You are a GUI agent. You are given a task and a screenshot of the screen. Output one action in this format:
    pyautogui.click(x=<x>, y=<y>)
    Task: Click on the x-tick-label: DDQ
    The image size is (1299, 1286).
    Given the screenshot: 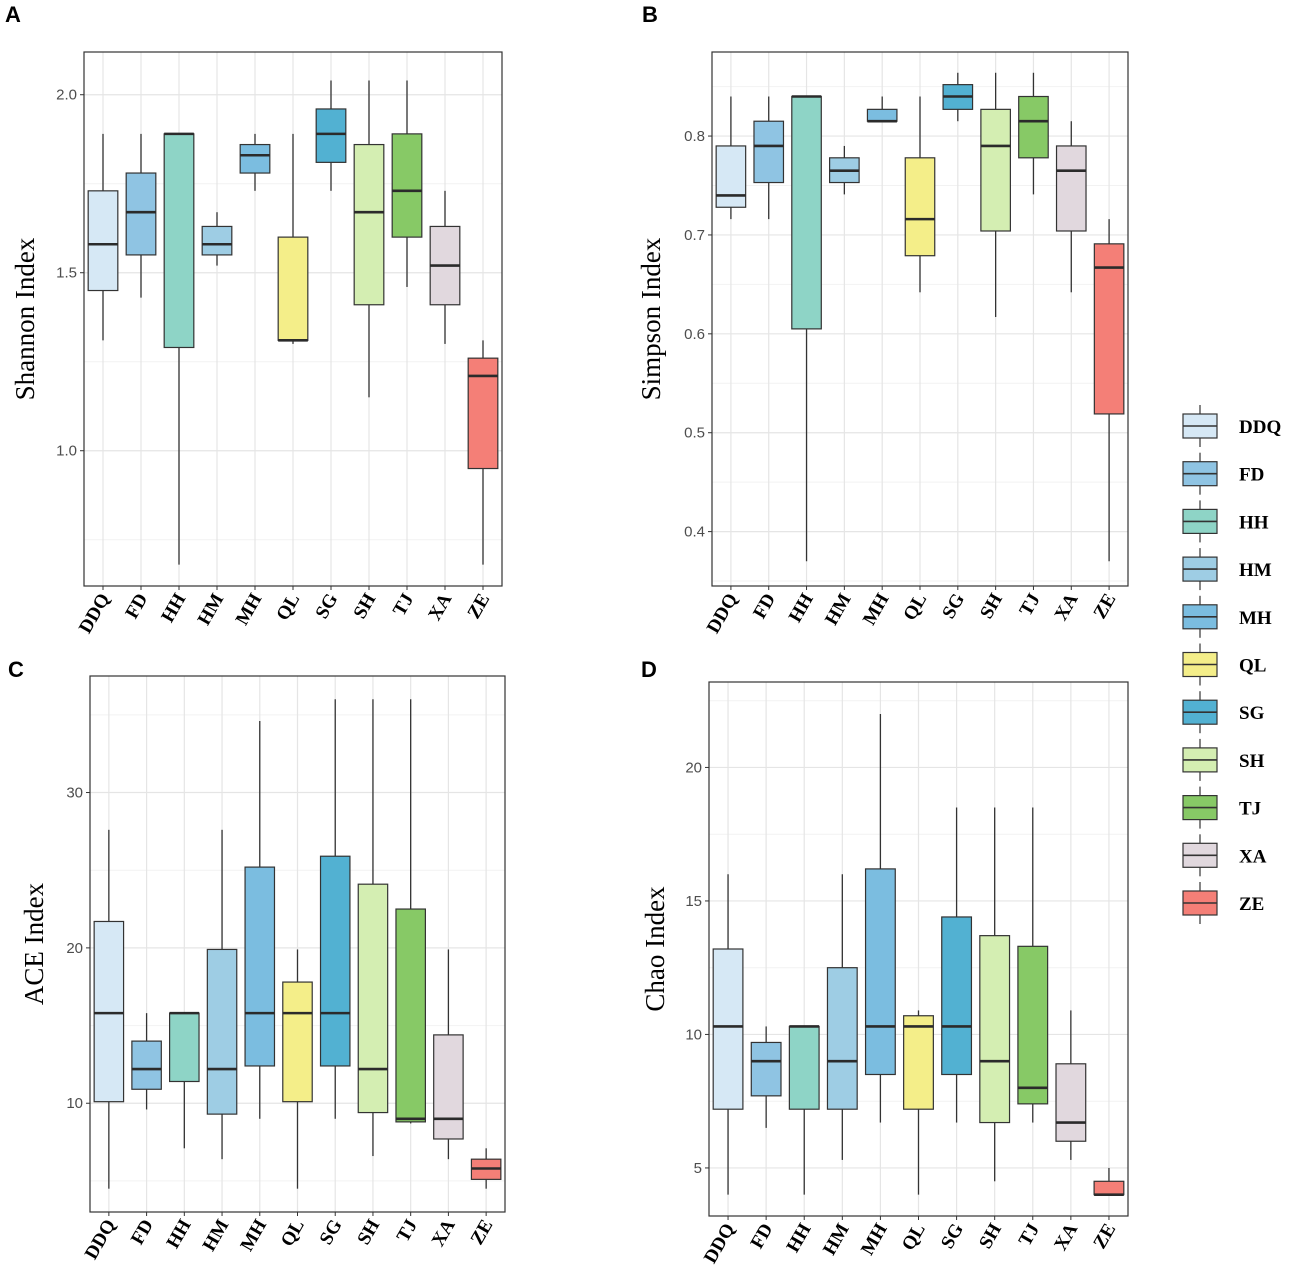 What is the action you would take?
    pyautogui.click(x=722, y=613)
    